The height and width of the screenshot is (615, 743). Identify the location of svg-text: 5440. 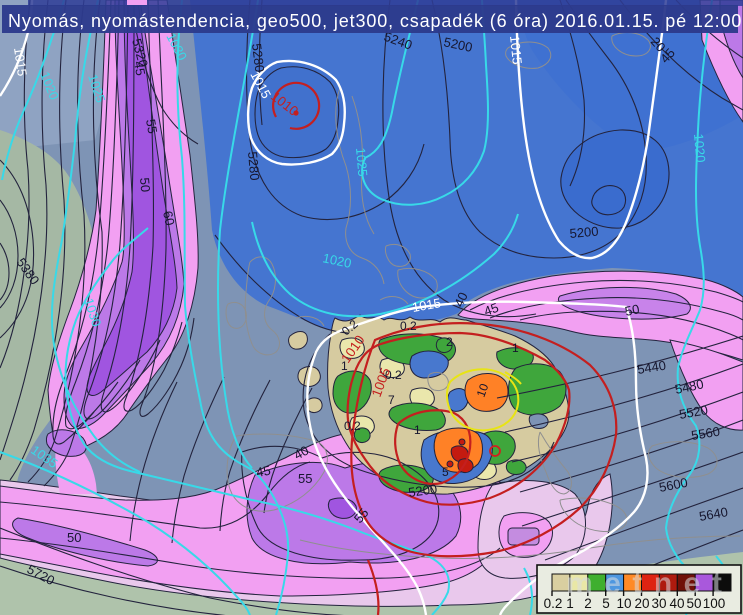
(651, 367).